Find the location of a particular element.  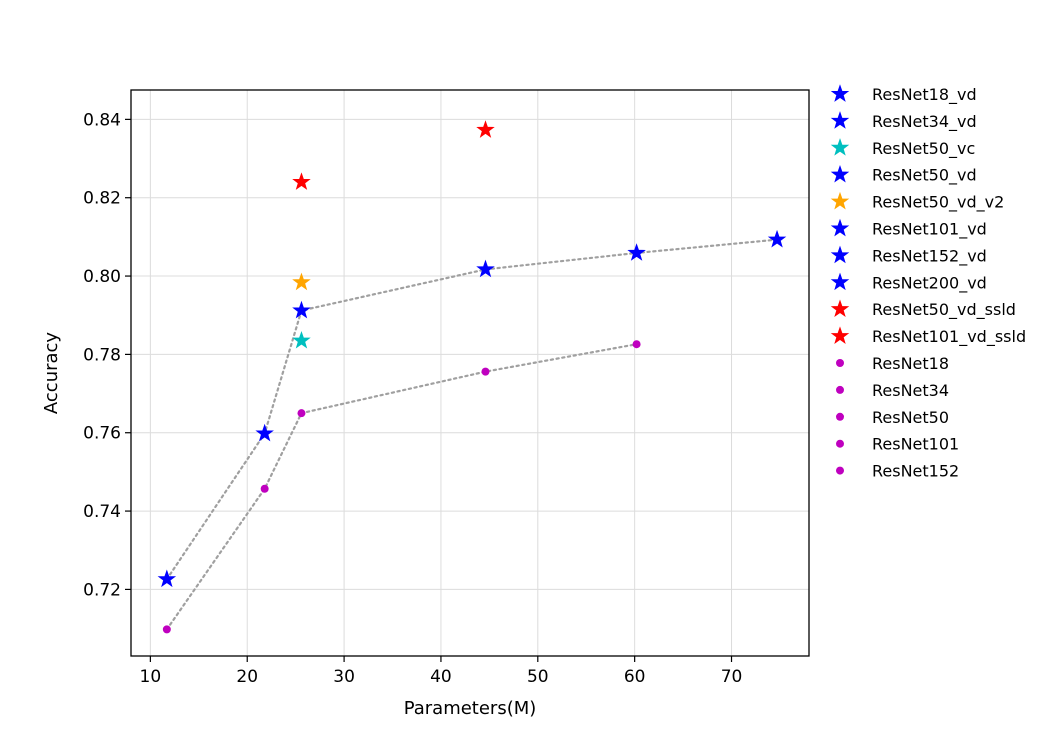

legend-marker-resnet152-vd is located at coordinates (840, 254).